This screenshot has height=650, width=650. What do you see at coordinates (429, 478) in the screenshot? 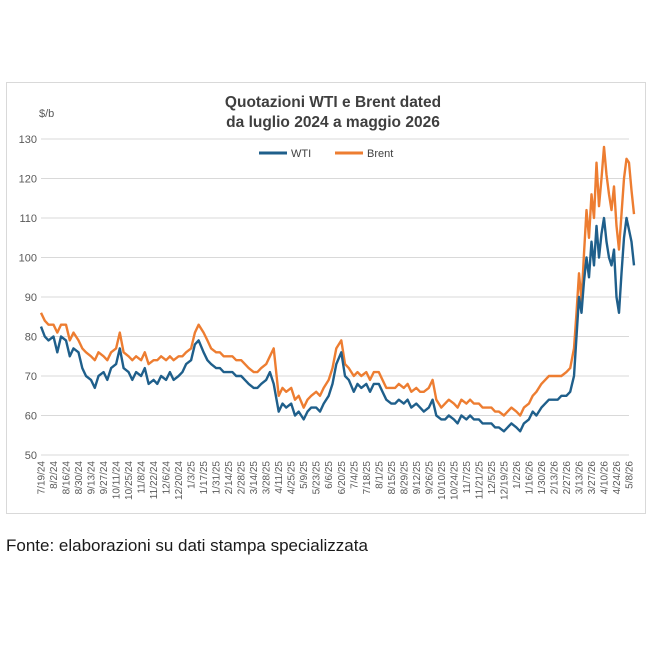
I see `x-tick-label: 9/26/25` at bounding box center [429, 478].